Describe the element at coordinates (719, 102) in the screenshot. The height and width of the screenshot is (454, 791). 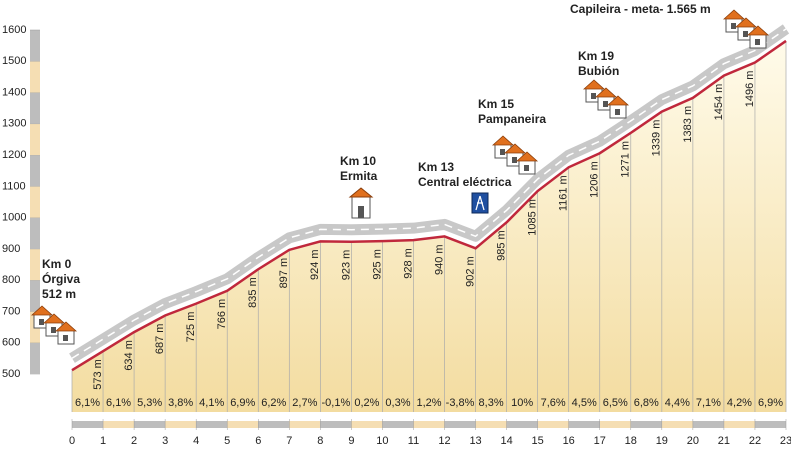
I see `elevation-label: 1454 m` at that location.